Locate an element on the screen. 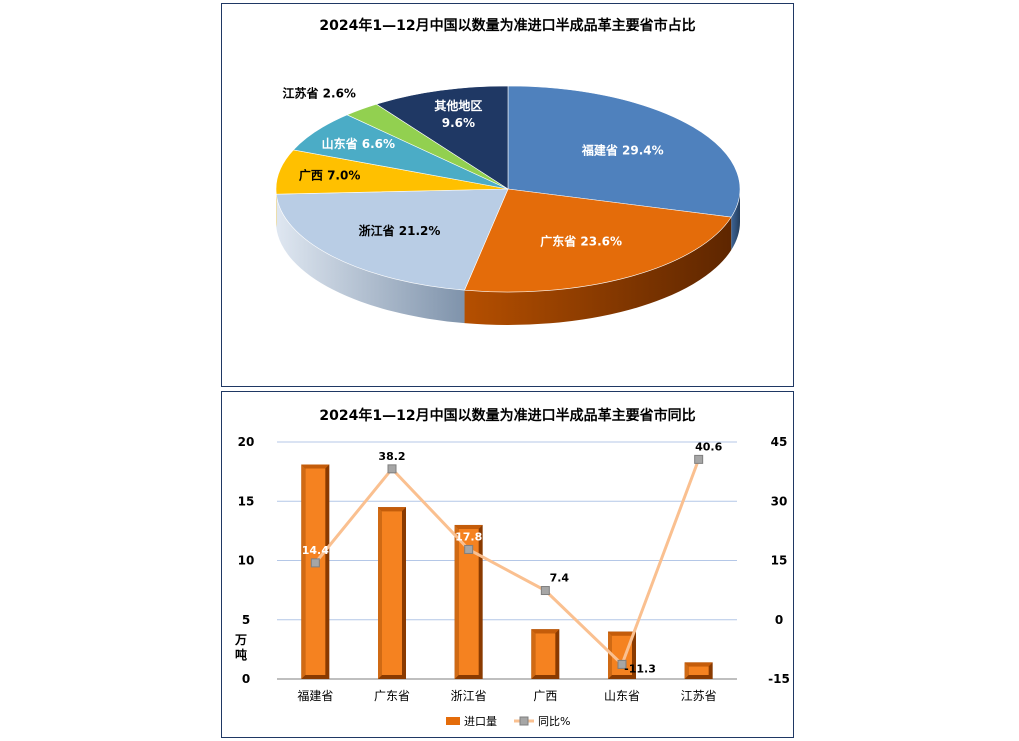 The height and width of the screenshot is (741, 1019). pie-label-0: 福建省 29.4% is located at coordinates (622, 149).